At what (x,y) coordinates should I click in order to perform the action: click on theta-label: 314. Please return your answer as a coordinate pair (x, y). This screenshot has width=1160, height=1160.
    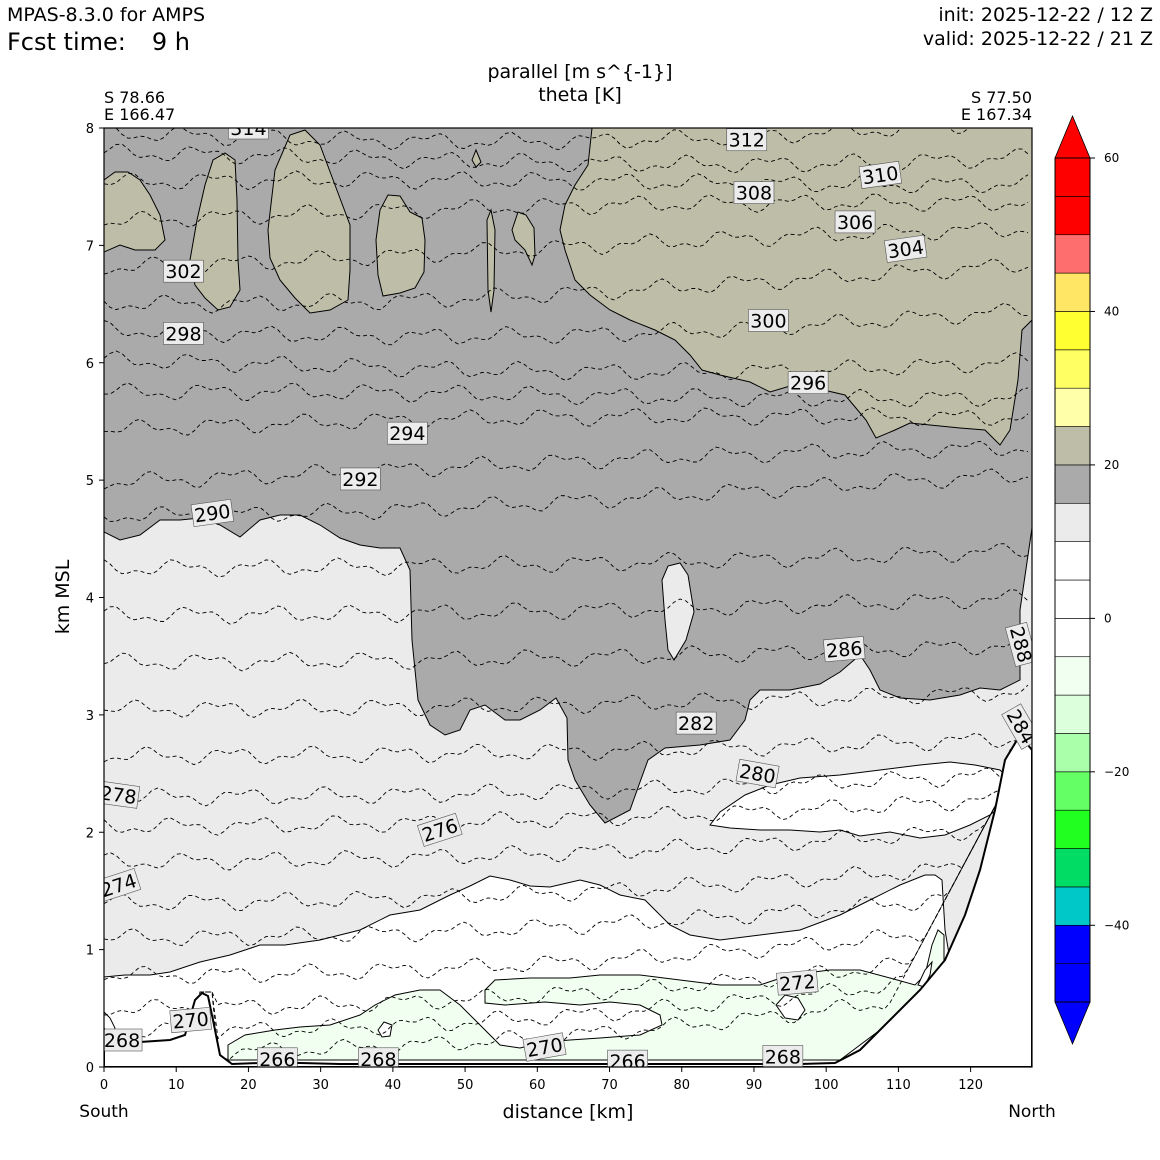
    Looking at the image, I should click on (248, 129).